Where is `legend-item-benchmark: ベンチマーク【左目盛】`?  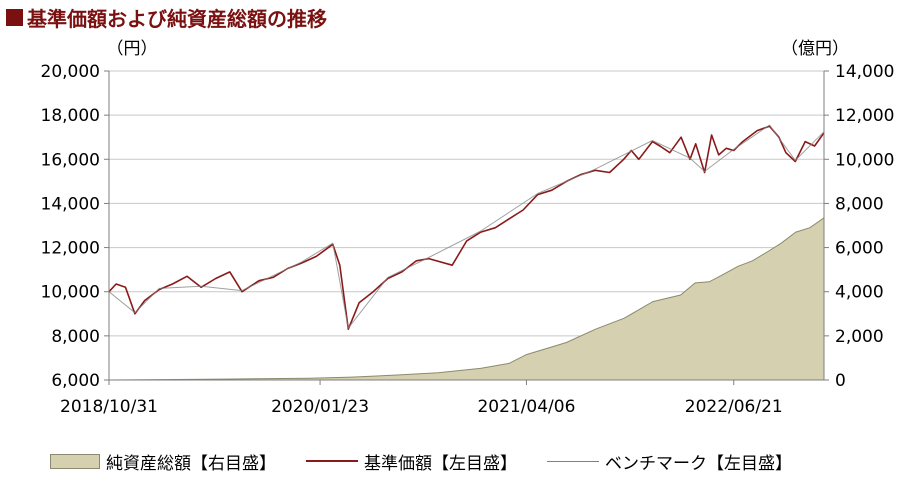
legend-item-benchmark: ベンチマーク【左目盛】 is located at coordinates (669, 461).